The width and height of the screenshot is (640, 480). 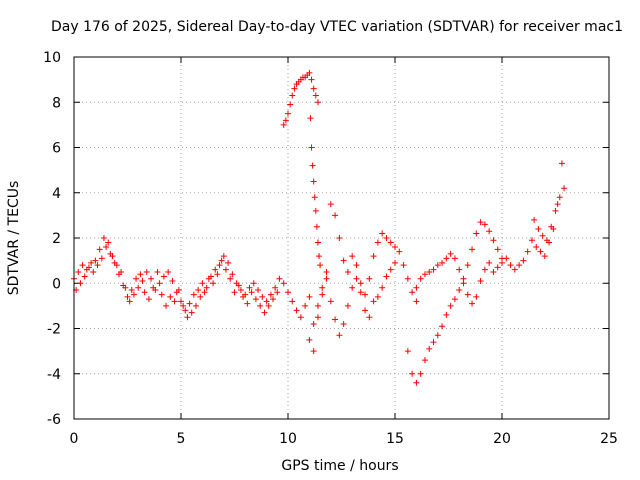 What do you see at coordinates (56, 103) in the screenshot?
I see `y-tick-label: 8` at bounding box center [56, 103].